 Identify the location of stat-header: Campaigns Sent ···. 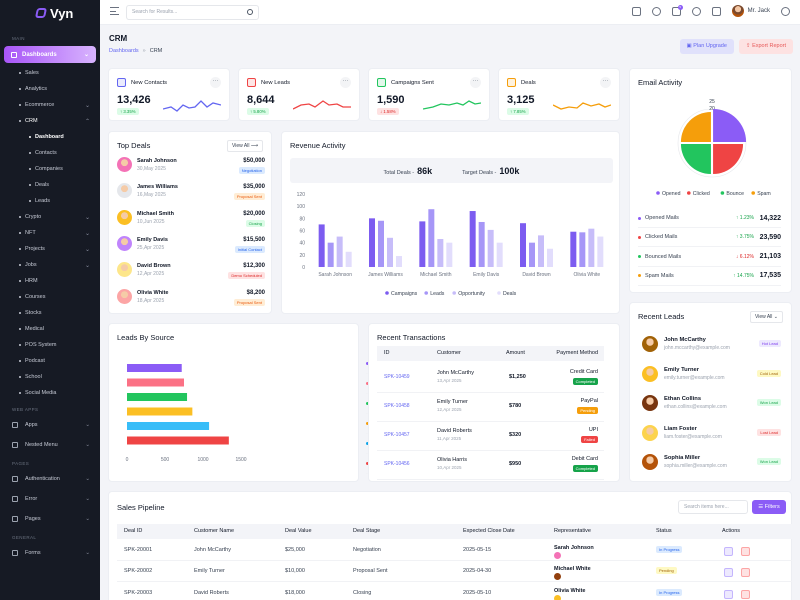
(429, 78).